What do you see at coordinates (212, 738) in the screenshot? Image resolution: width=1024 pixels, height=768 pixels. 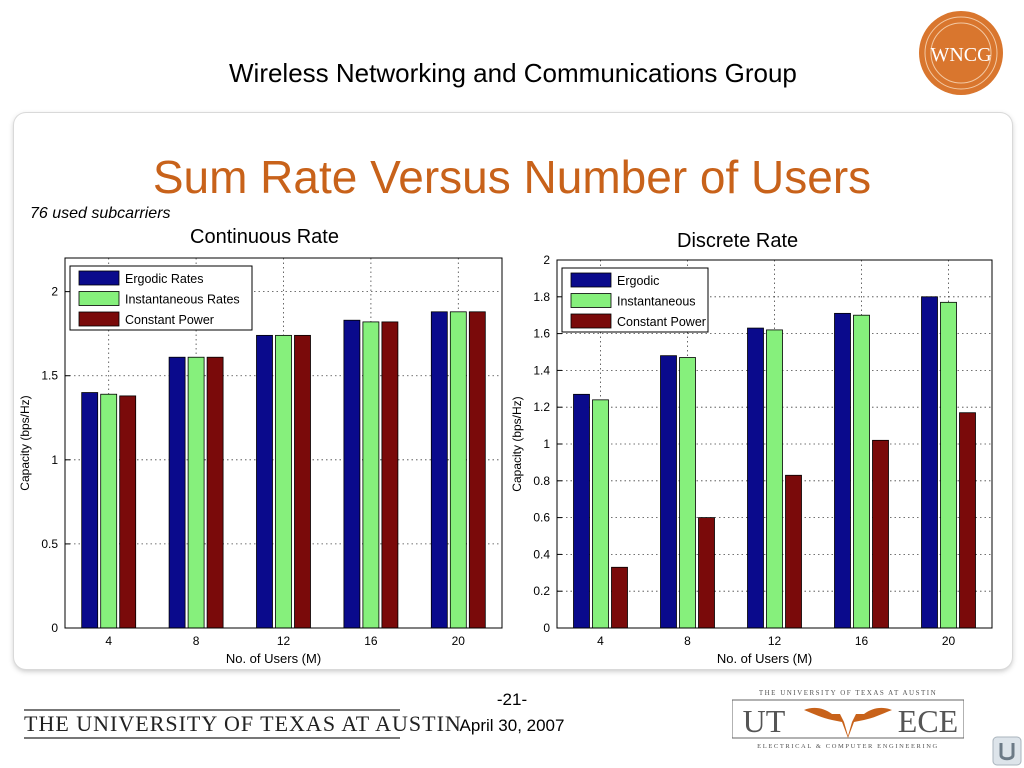 I see `footer-rule-bottom` at bounding box center [212, 738].